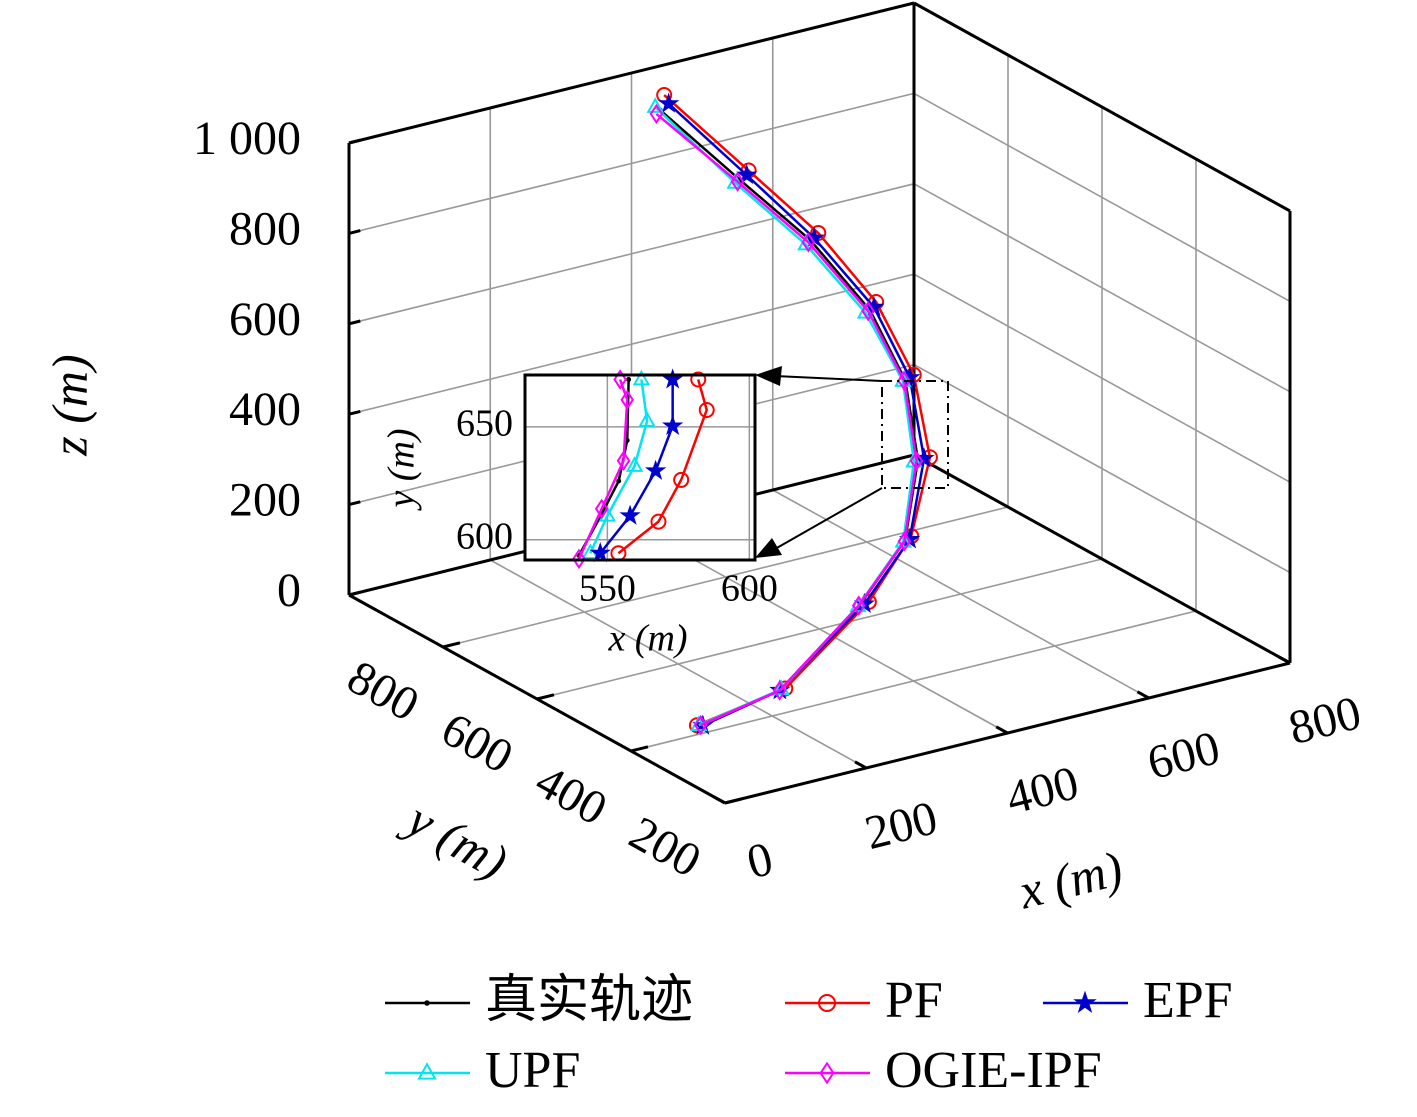 The height and width of the screenshot is (1117, 1417). Describe the element at coordinates (571, 794) in the screenshot. I see `y-tick-label: 400` at that location.